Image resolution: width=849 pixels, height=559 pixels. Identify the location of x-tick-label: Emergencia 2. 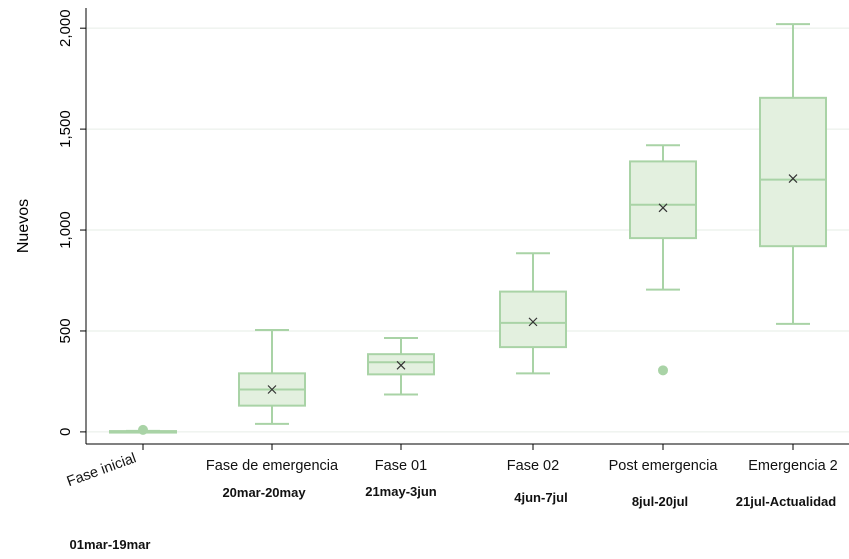
(792, 466).